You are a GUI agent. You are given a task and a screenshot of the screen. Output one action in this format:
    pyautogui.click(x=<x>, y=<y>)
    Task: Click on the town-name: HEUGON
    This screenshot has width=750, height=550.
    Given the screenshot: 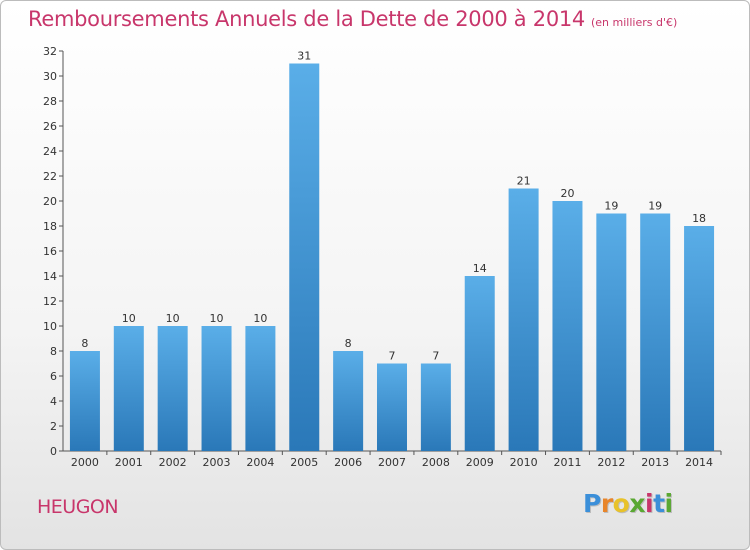 What is the action you would take?
    pyautogui.click(x=78, y=507)
    